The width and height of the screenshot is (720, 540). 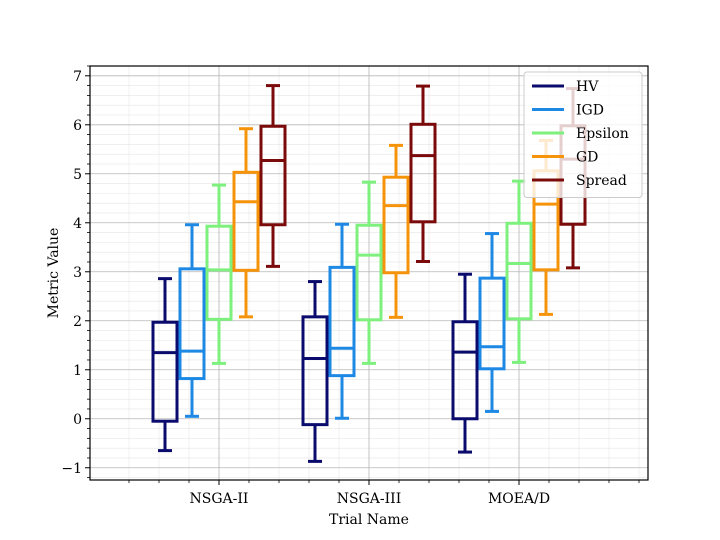 What do you see at coordinates (590, 111) in the screenshot?
I see `legend-label-igd: IGD` at bounding box center [590, 111].